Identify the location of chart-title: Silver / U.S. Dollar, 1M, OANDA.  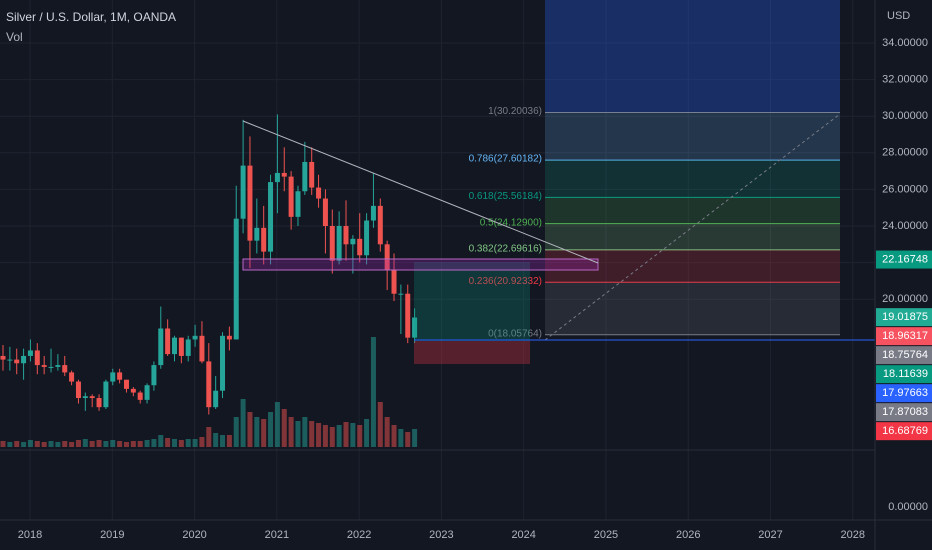
(91, 17).